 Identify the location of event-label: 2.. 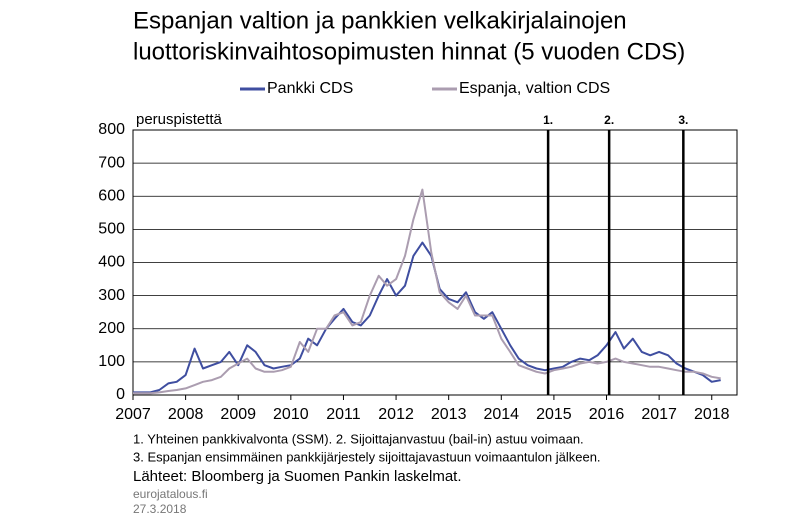
(609, 120).